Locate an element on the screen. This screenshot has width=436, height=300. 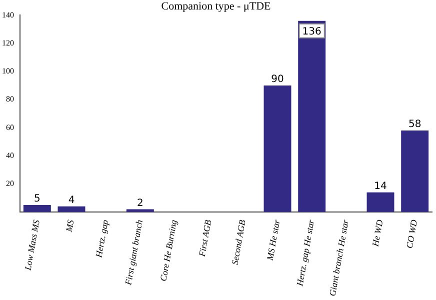
x-tick-label: Hertz. gap is located at coordinates (102, 239).